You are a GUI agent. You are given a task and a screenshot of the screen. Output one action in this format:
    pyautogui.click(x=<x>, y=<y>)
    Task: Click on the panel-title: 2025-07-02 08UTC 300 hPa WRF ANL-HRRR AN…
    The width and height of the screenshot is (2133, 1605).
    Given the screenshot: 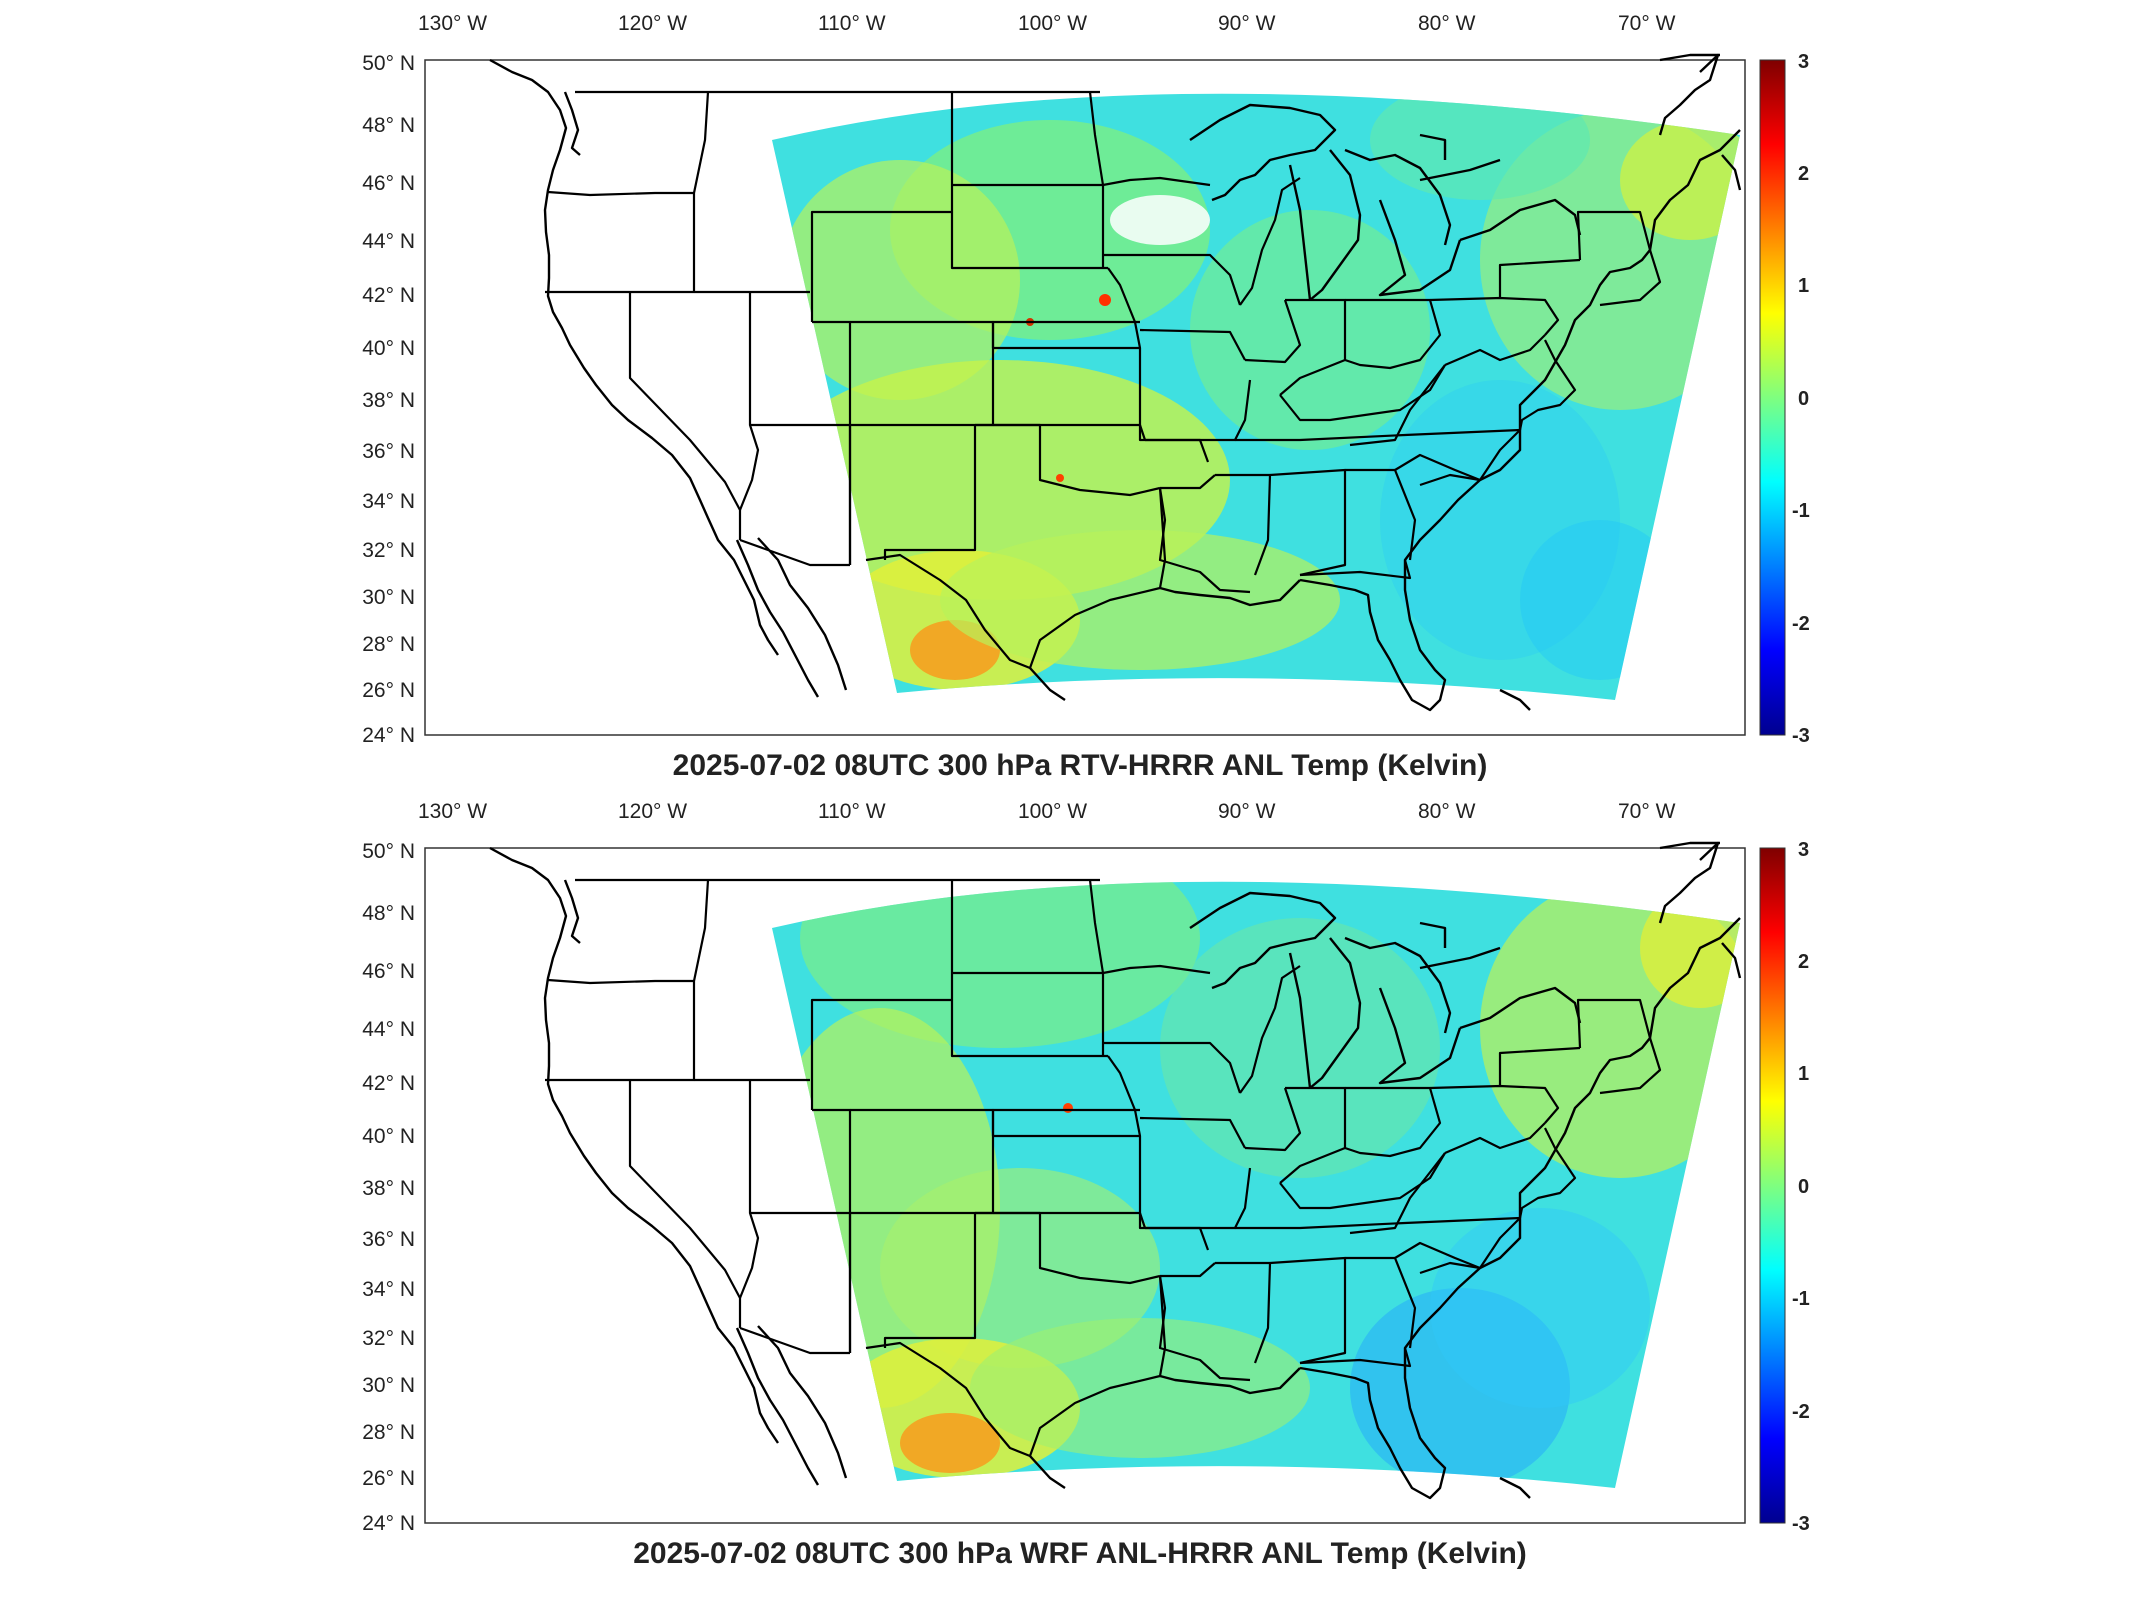 What is the action you would take?
    pyautogui.click(x=1080, y=1553)
    